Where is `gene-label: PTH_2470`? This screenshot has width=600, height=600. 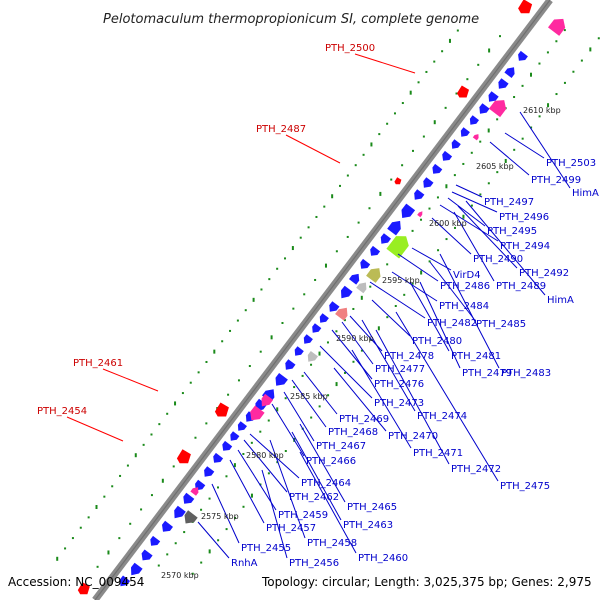
gene-label: PTH_2470 is located at coordinates (413, 436).